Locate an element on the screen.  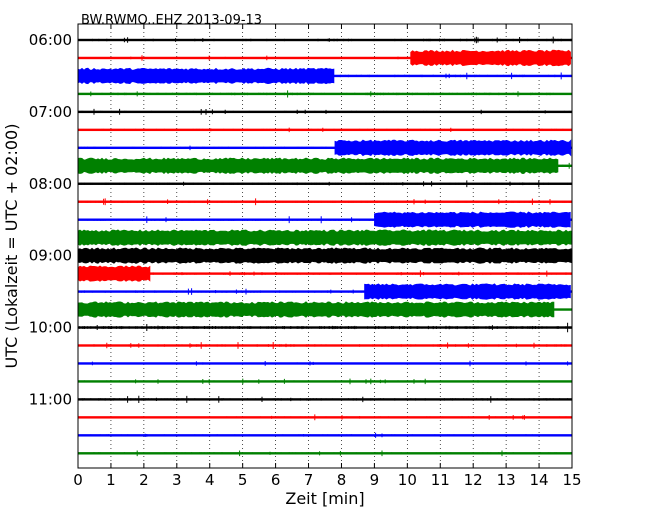
x-tick-label: 0 is located at coordinates (78, 480).